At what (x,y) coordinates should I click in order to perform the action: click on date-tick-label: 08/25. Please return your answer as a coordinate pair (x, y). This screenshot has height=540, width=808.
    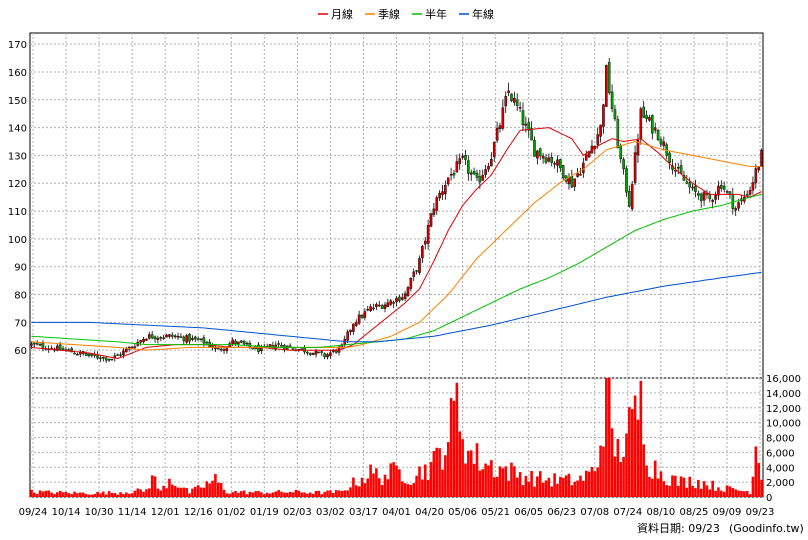
    Looking at the image, I should click on (693, 512).